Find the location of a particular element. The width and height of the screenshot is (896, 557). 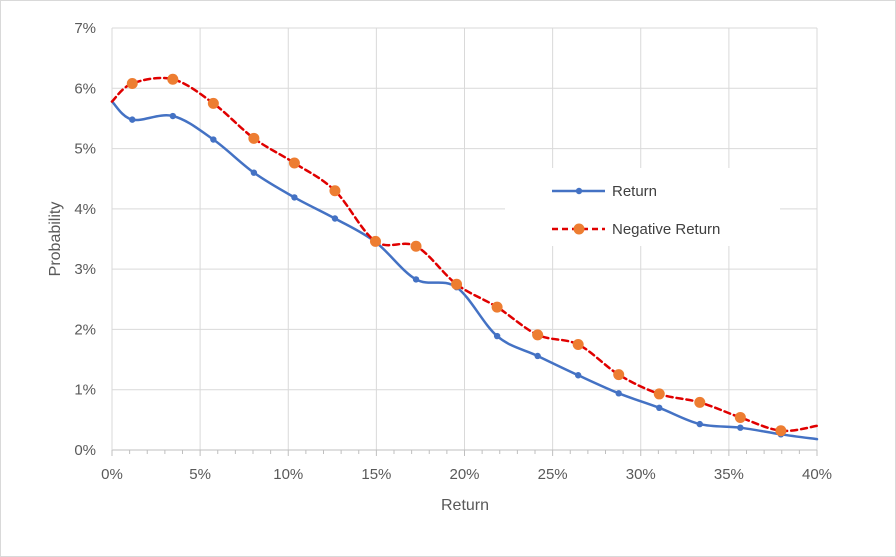

y-tick-label: 7% is located at coordinates (85, 28).